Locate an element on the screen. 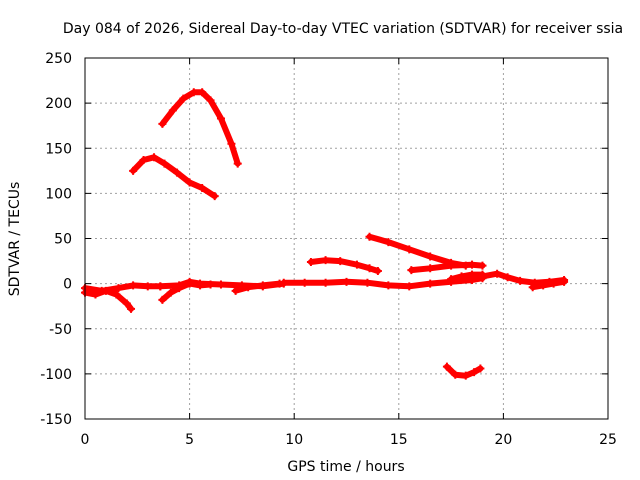 This screenshot has width=640, height=480. y-tick-label: 0 is located at coordinates (67, 285).